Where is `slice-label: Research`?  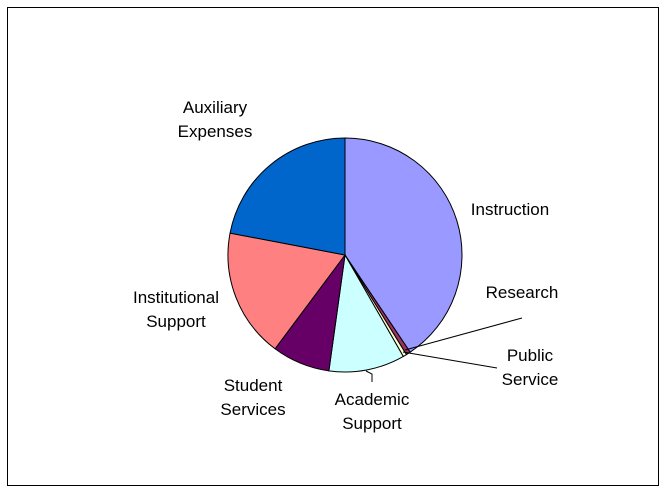 slice-label: Research is located at coordinates (522, 292).